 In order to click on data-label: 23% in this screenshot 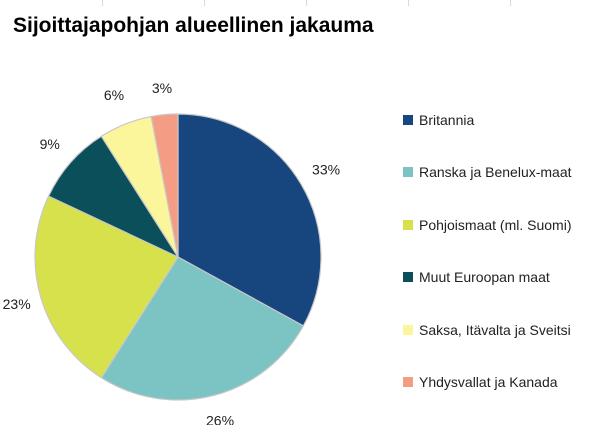, I will do `click(17, 304)`.